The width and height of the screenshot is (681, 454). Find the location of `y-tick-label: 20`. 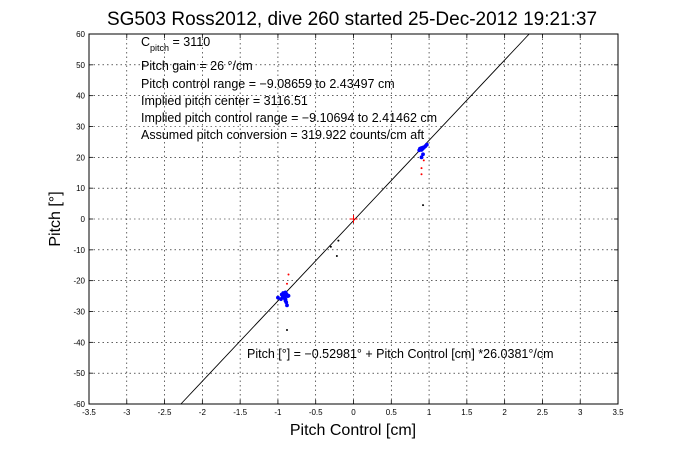

y-tick-label: 20 is located at coordinates (80, 157).